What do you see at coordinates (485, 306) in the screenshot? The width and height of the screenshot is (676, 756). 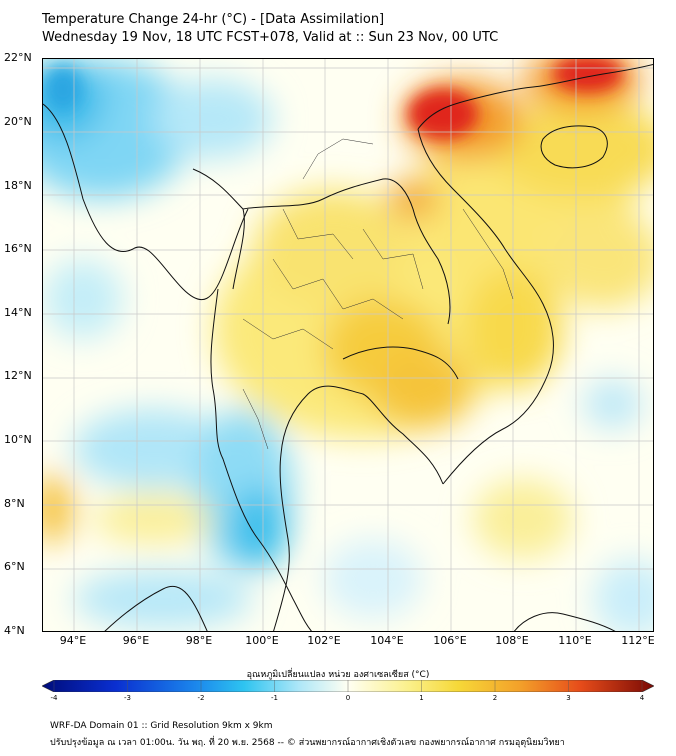 I see `coast-east` at bounding box center [485, 306].